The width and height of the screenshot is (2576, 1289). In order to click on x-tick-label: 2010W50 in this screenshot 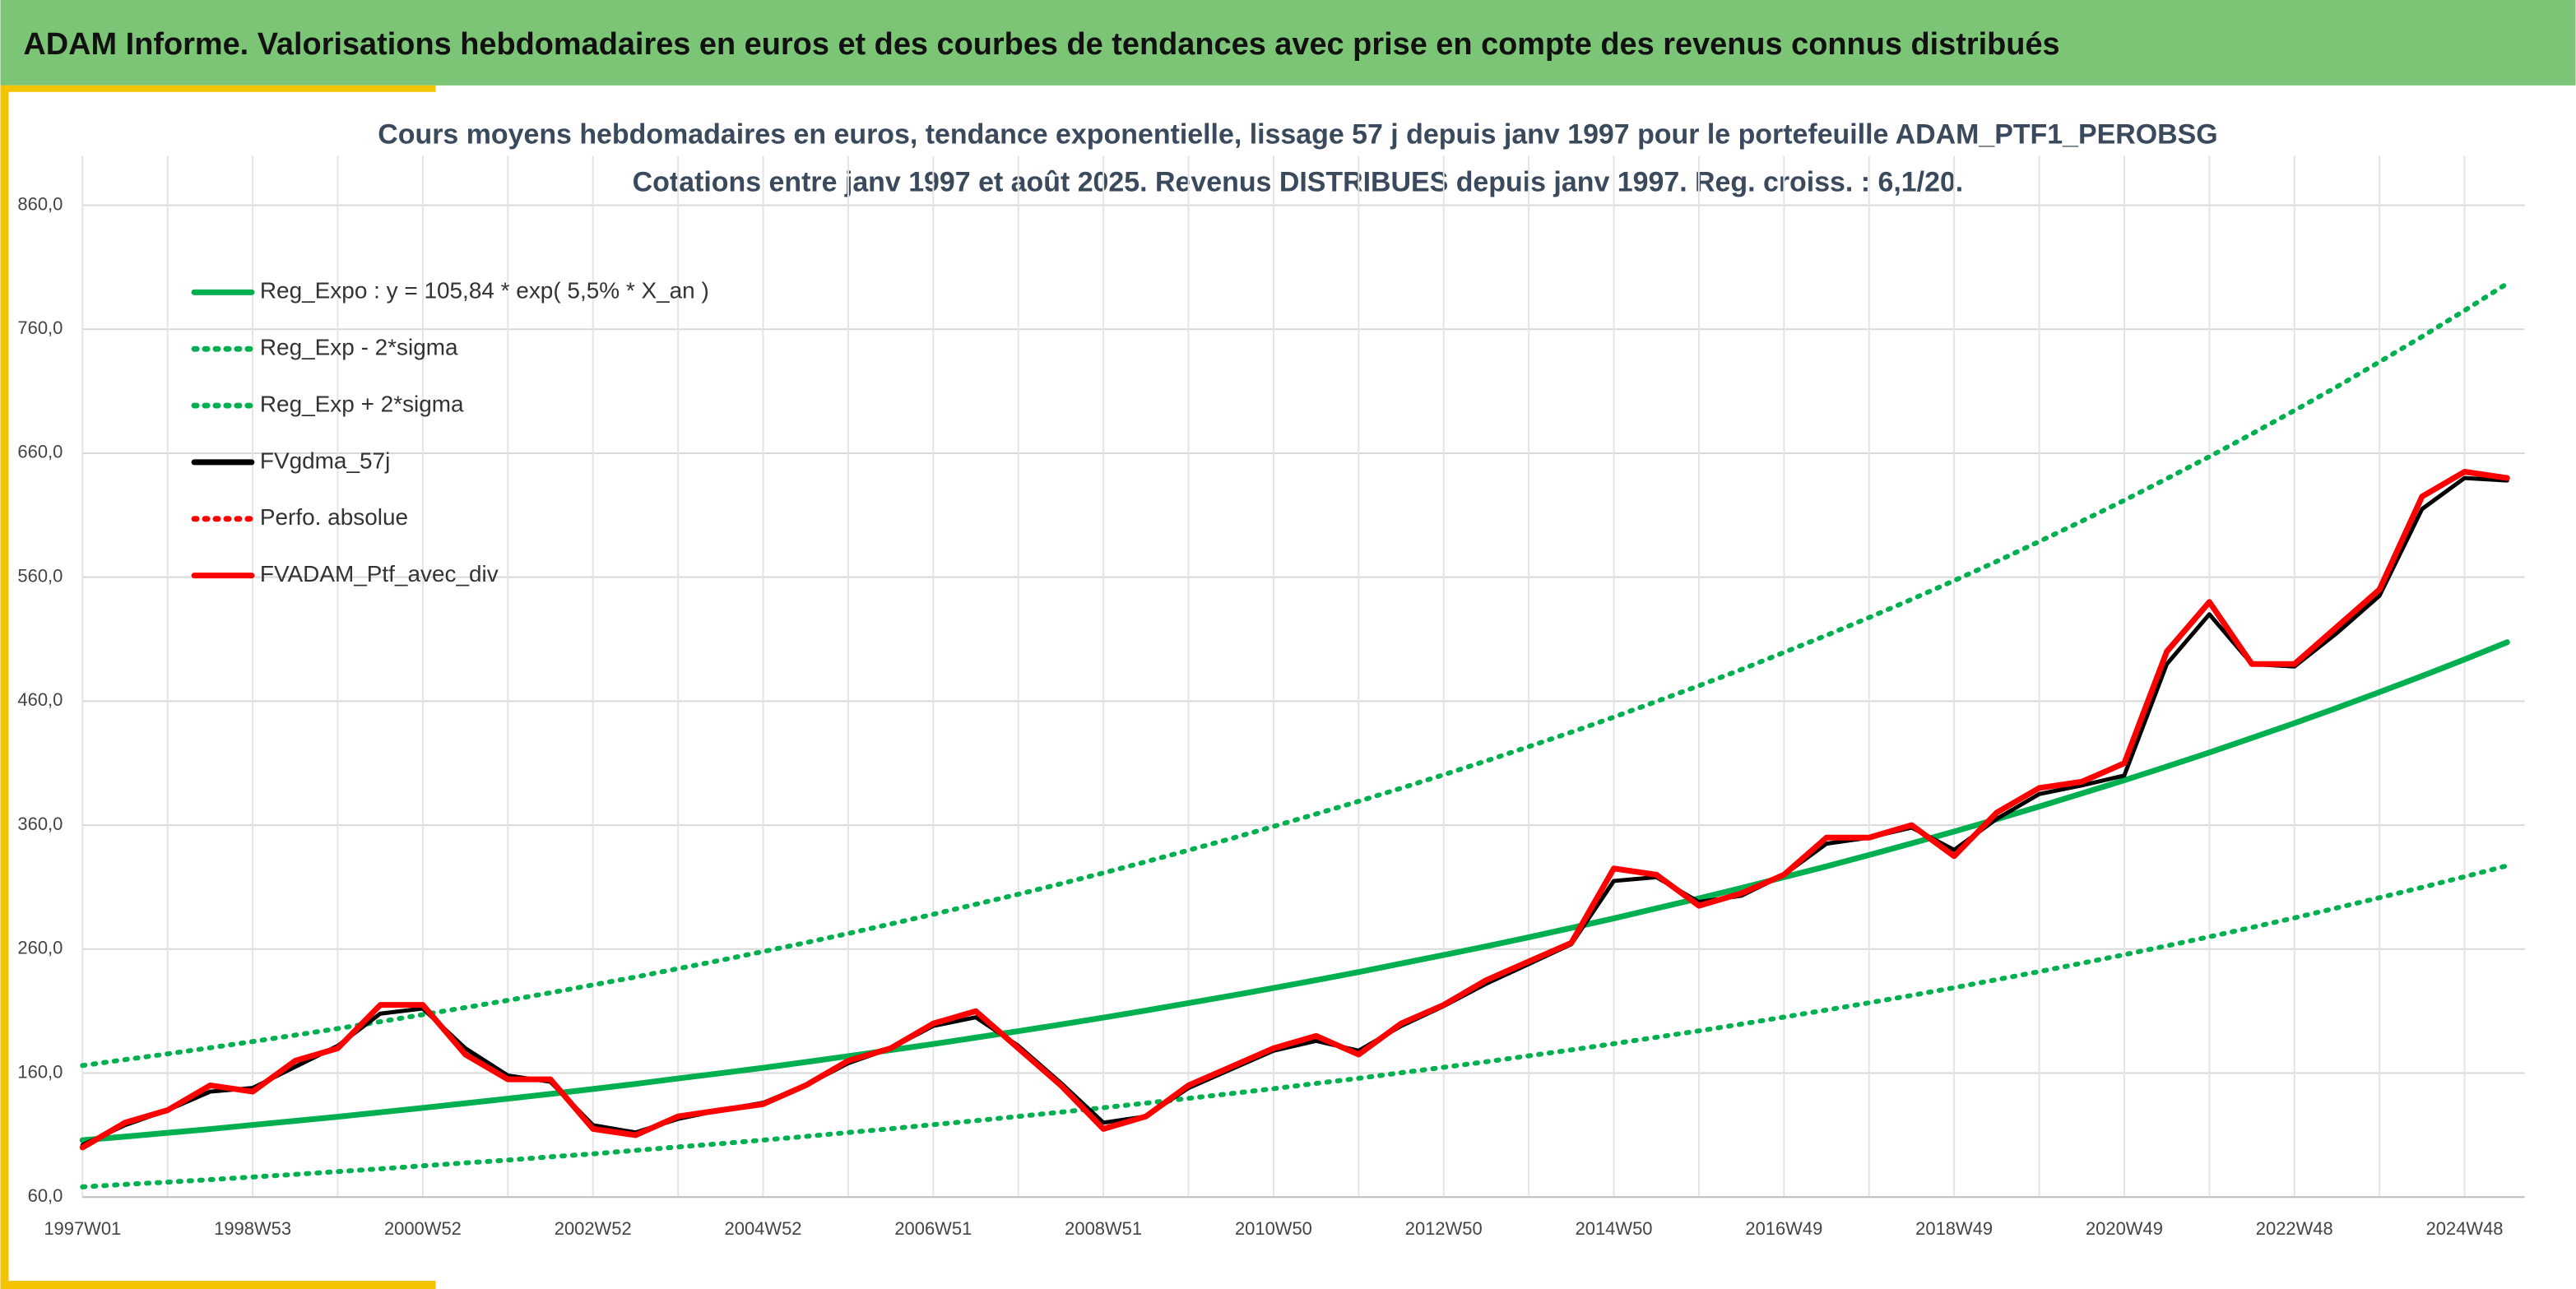, I will do `click(1273, 1228)`.